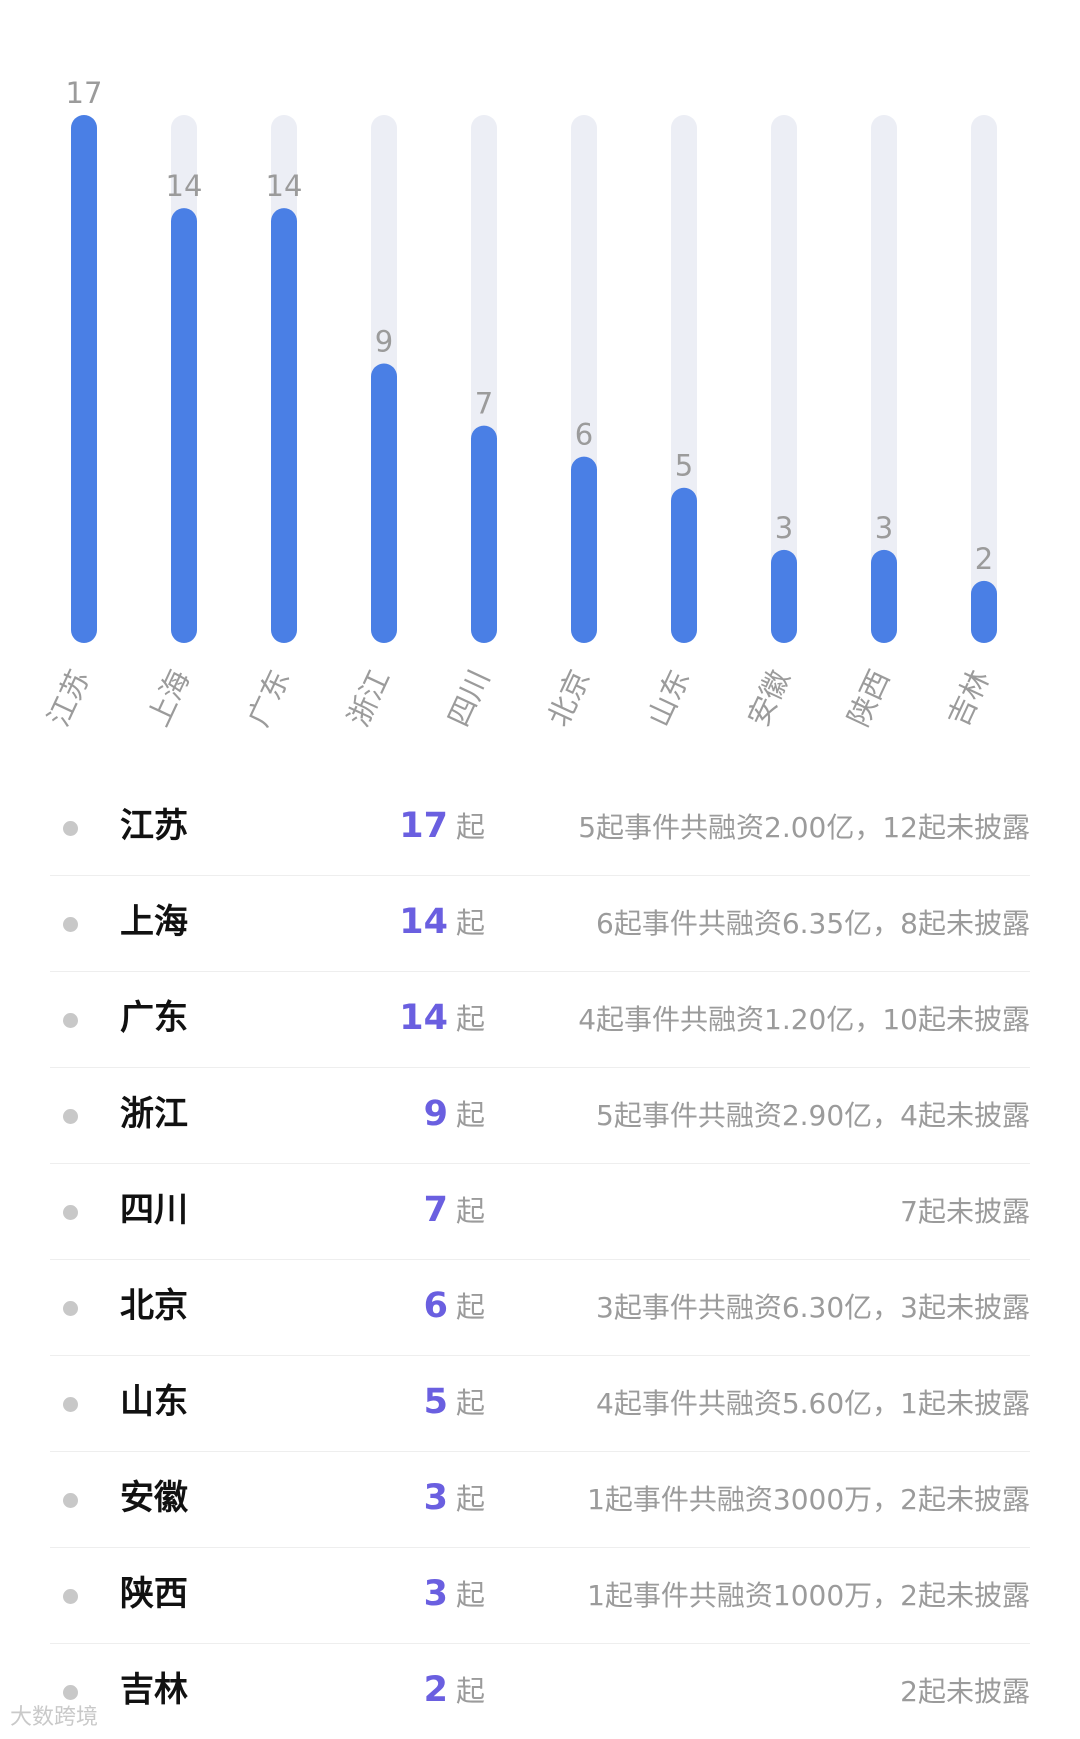 The height and width of the screenshot is (1739, 1080). Describe the element at coordinates (804, 827) in the screenshot. I see `funding-description: 5起事件共融资2.00亿，12起未披露` at that location.